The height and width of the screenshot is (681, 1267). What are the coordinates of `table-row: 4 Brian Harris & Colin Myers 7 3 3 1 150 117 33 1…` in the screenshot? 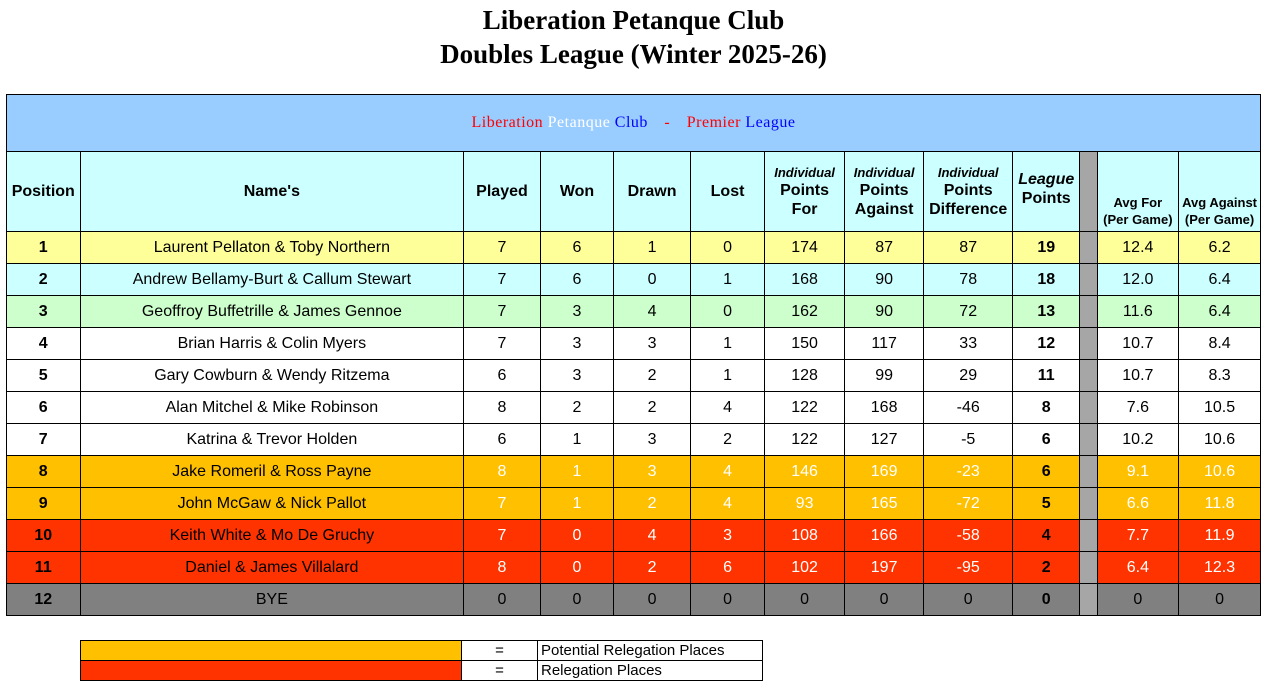 It's located at (633, 343).